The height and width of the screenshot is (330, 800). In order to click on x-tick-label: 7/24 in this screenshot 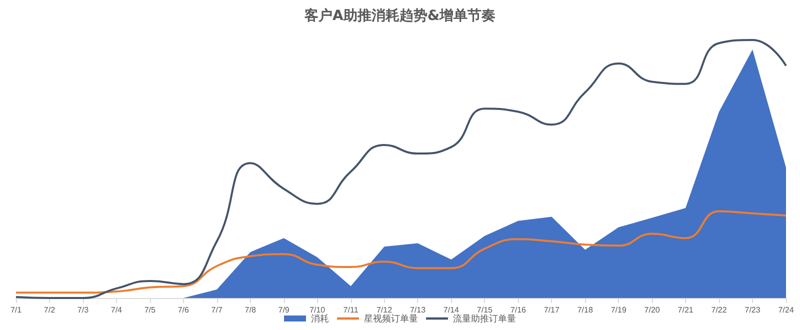, I will do `click(786, 310)`.